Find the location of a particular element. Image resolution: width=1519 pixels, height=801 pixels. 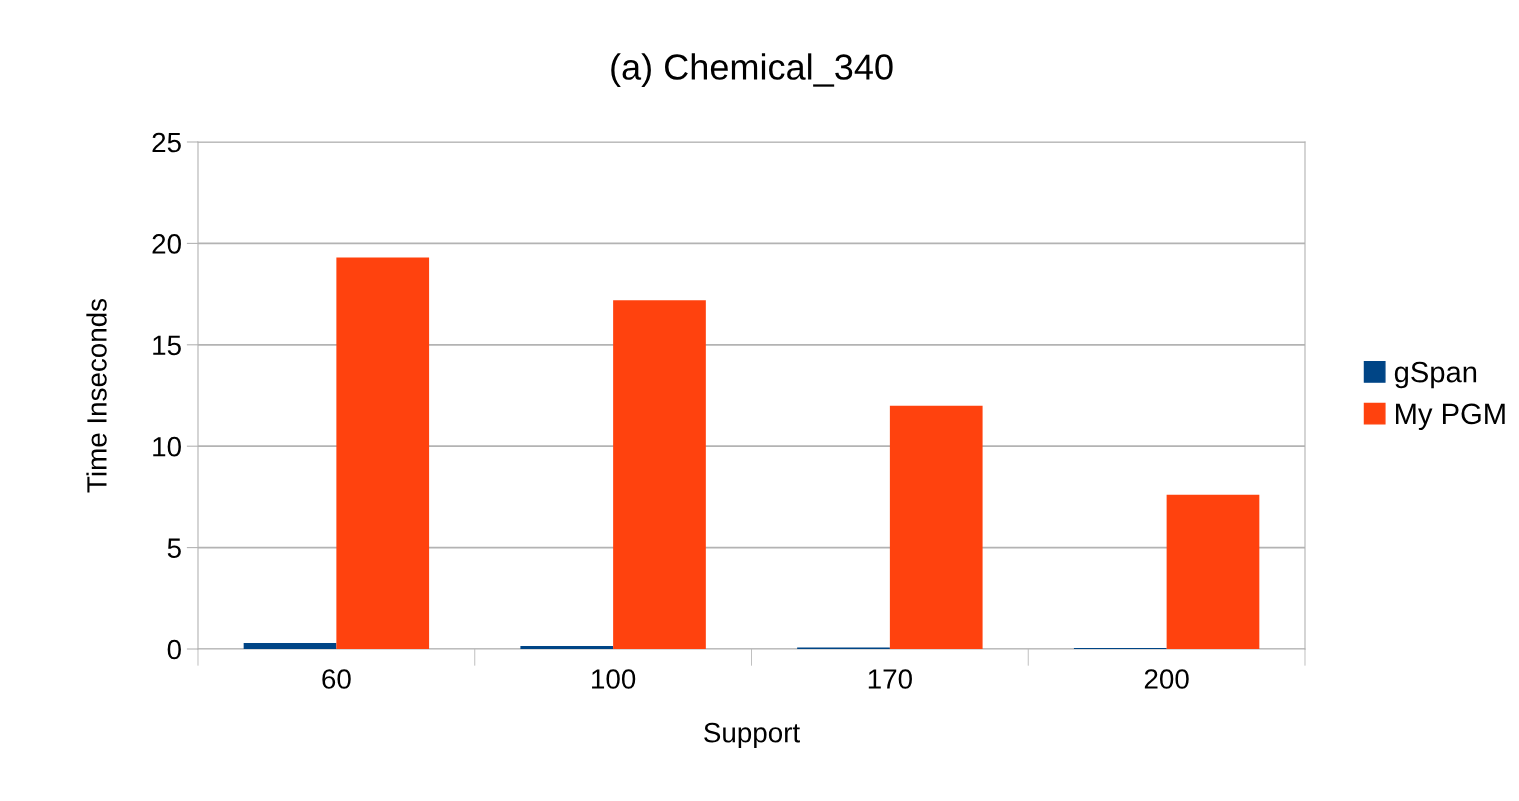

chart-title: (a) Chemical_340 is located at coordinates (752, 70).